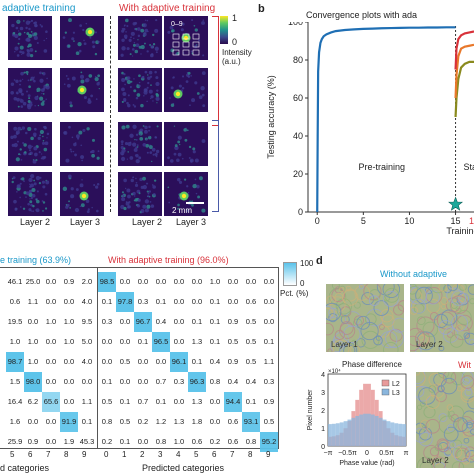  What do you see at coordinates (69, 341) in the screenshot?
I see `matrix-cell: 1.0` at bounding box center [69, 341].